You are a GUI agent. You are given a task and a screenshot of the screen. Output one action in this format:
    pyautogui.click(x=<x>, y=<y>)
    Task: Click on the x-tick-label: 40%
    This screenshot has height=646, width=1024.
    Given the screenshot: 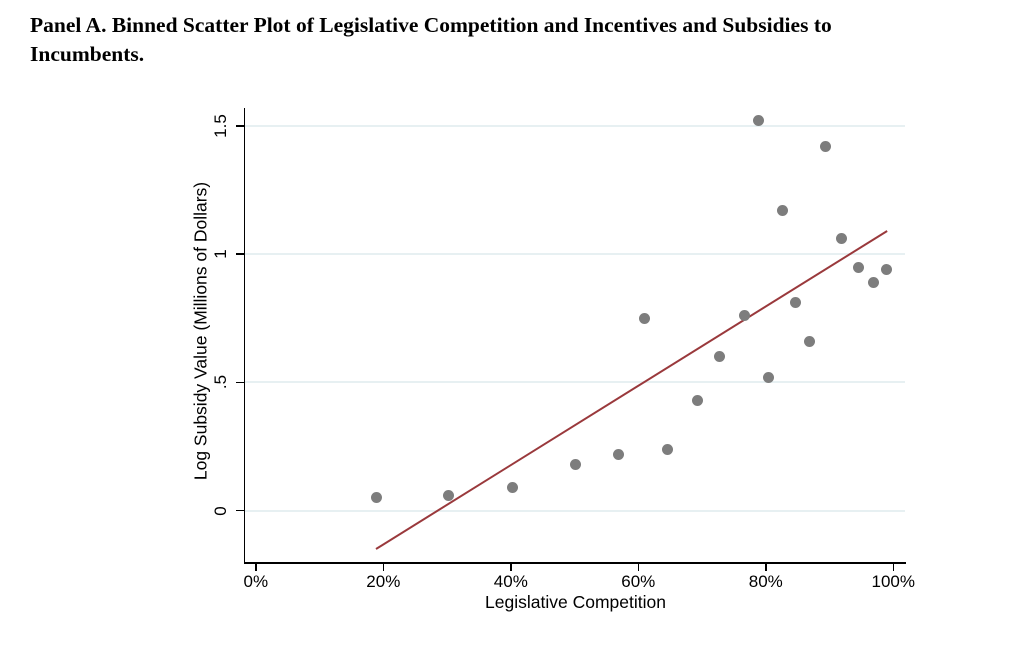 What is the action you would take?
    pyautogui.click(x=510, y=581)
    